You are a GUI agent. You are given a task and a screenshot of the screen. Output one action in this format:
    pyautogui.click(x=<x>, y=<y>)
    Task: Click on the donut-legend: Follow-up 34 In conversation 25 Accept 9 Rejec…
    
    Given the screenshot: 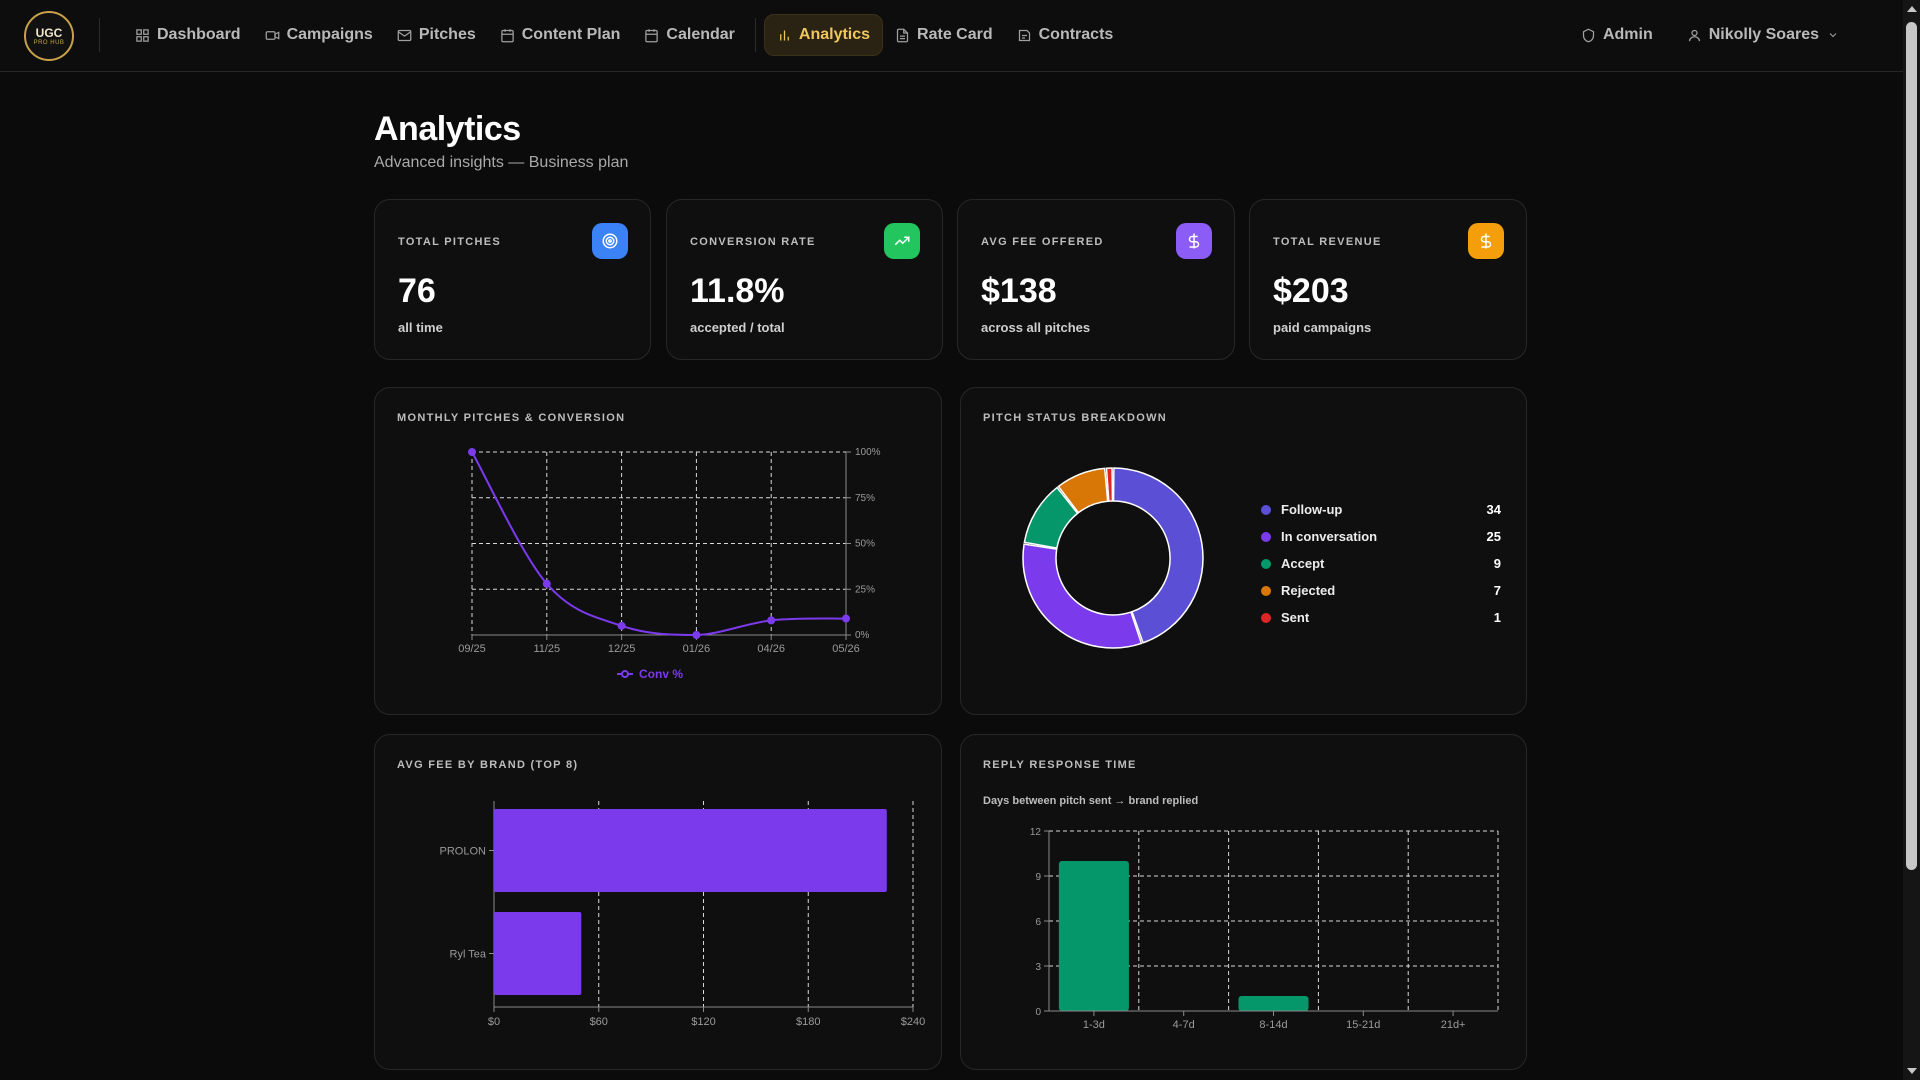 What is the action you would take?
    pyautogui.click(x=1381, y=563)
    